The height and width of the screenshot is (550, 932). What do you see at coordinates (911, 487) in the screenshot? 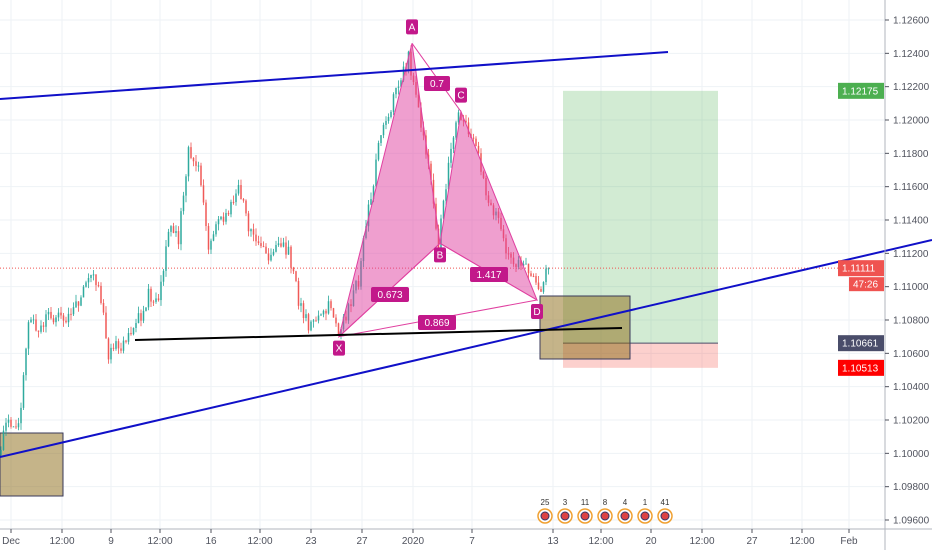
I see `price-tick-label: 1.09800` at bounding box center [911, 487].